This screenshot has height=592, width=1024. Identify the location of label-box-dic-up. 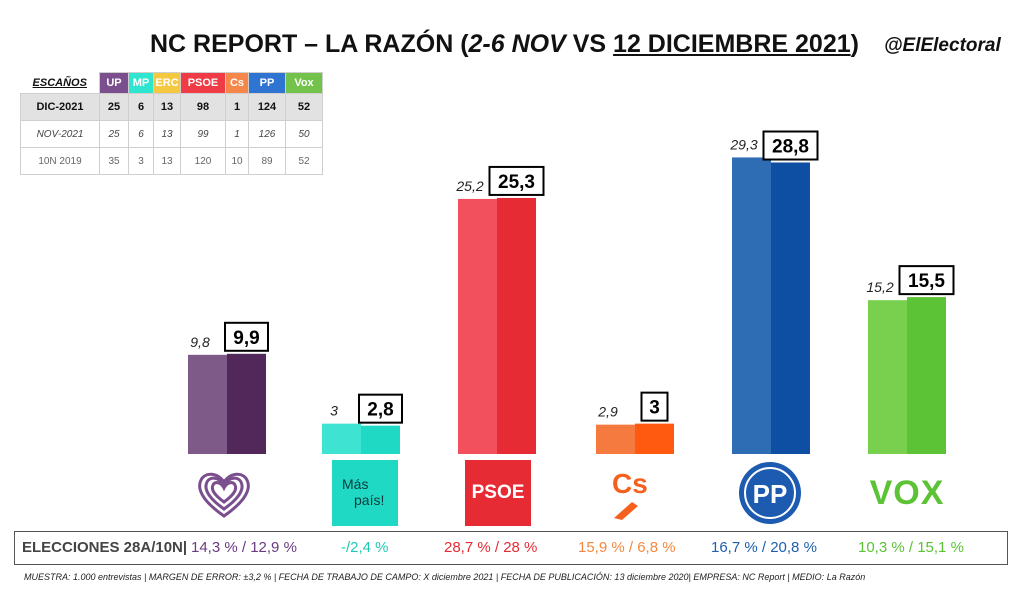
(246, 336).